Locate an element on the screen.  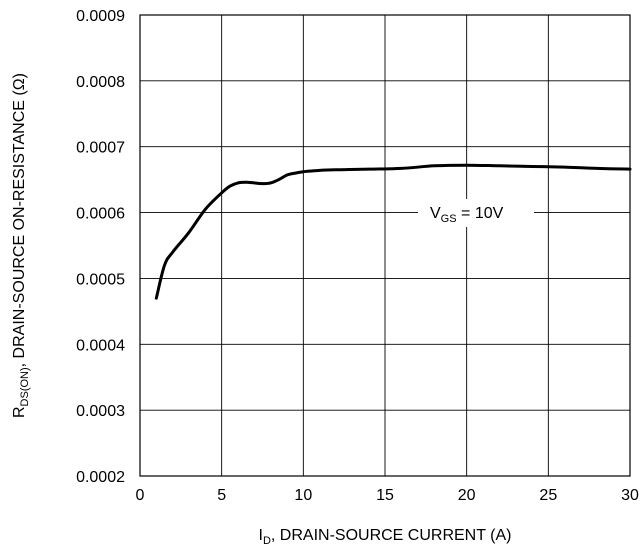
y-tick-label: 0.0007 is located at coordinates (100, 148).